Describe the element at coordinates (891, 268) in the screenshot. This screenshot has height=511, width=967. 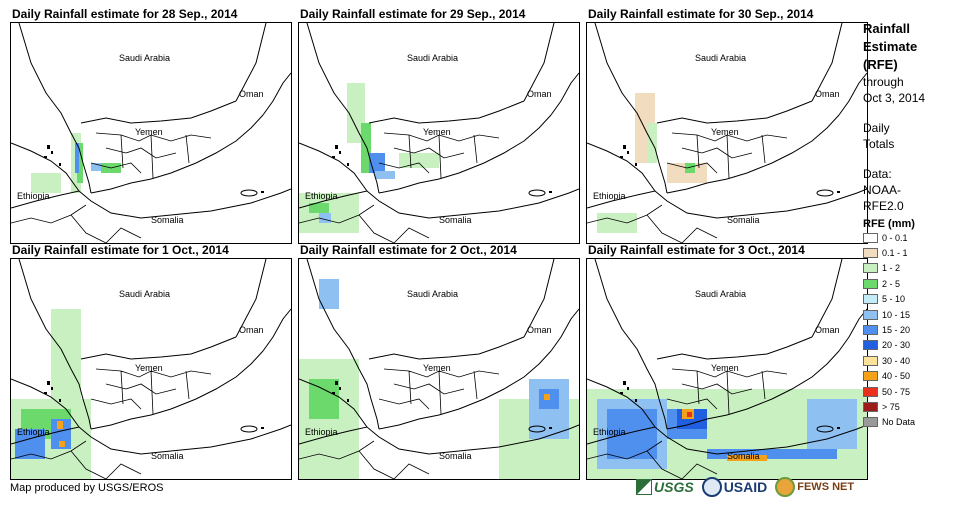
I see `legend-label: 1 - 2` at that location.